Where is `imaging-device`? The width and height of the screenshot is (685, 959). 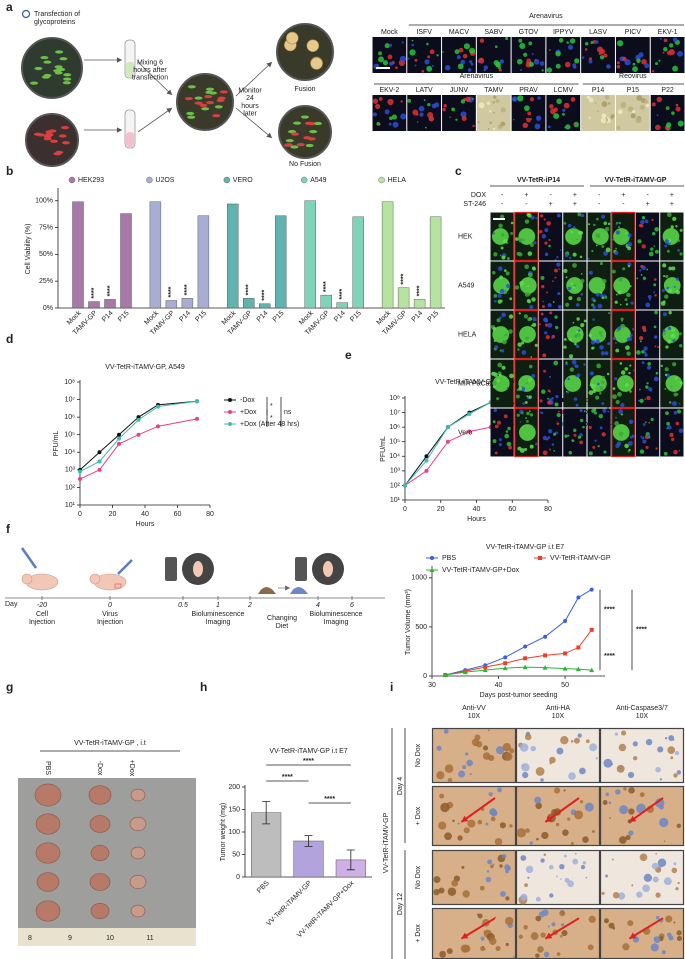
imaging-device is located at coordinates (171, 569).